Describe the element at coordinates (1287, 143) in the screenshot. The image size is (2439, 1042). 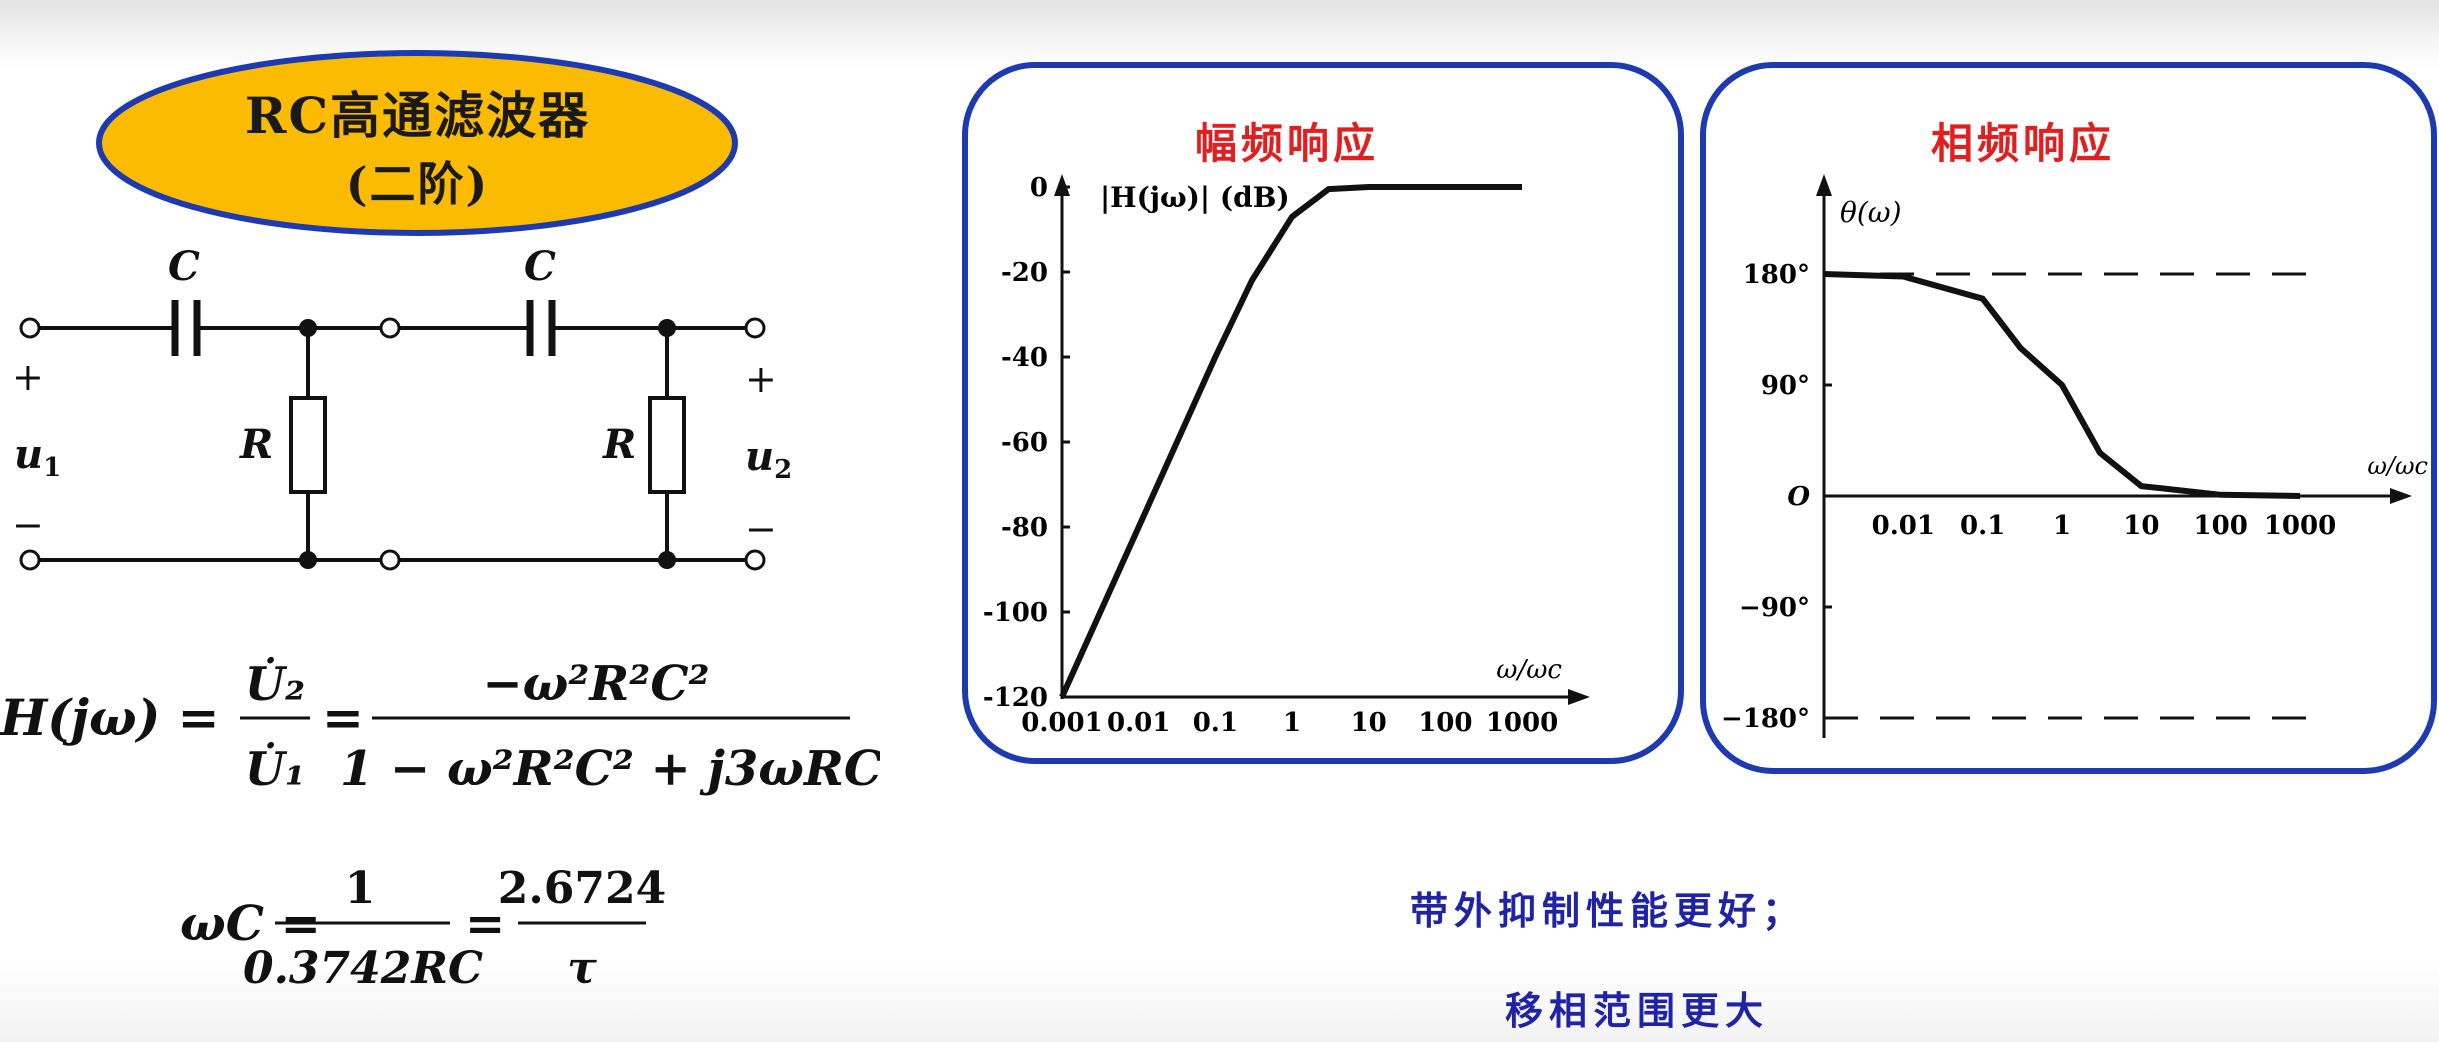
I see `magnitude-chart-title: 幅频响应` at that location.